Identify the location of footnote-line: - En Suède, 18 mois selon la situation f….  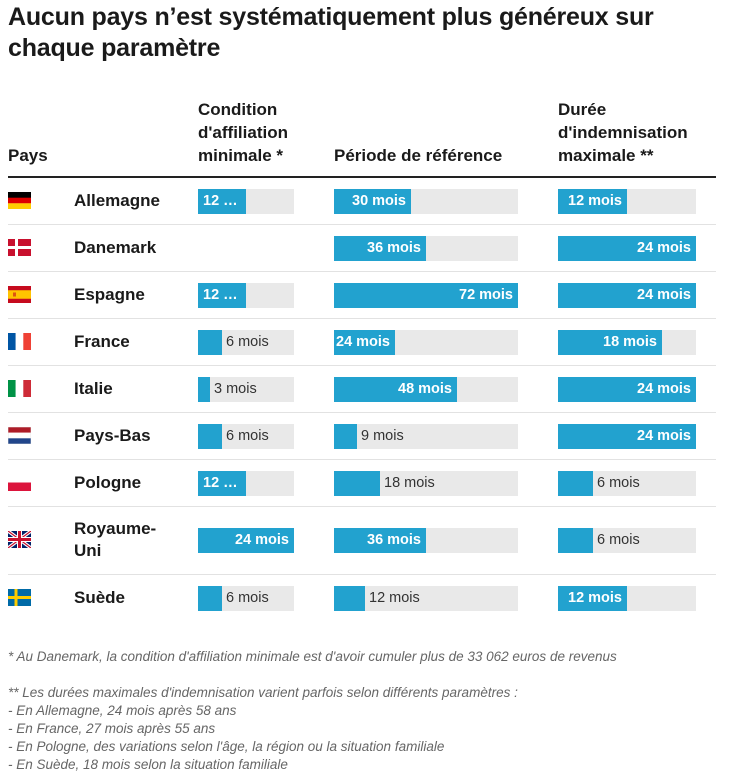
(148, 764).